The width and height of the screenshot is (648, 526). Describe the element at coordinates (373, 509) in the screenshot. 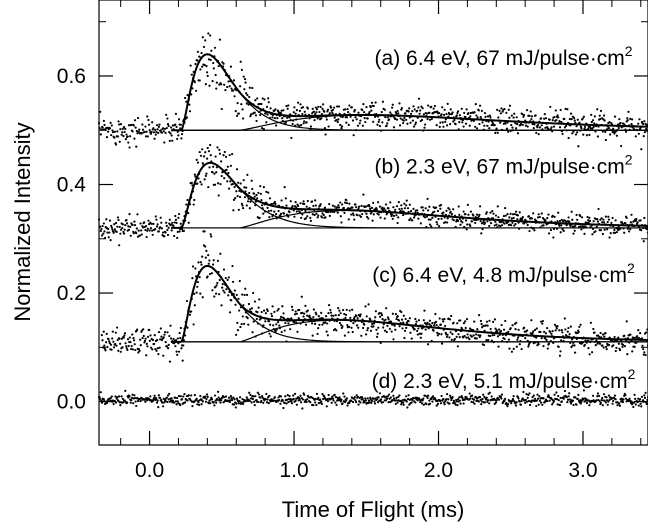

I see `x-axis-title: Time of Flight (ms)` at that location.